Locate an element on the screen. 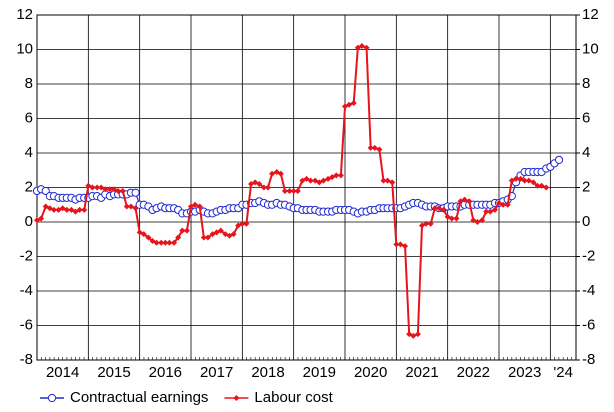 This screenshot has width=614, height=412. x-tick-label: 2015 is located at coordinates (113, 372).